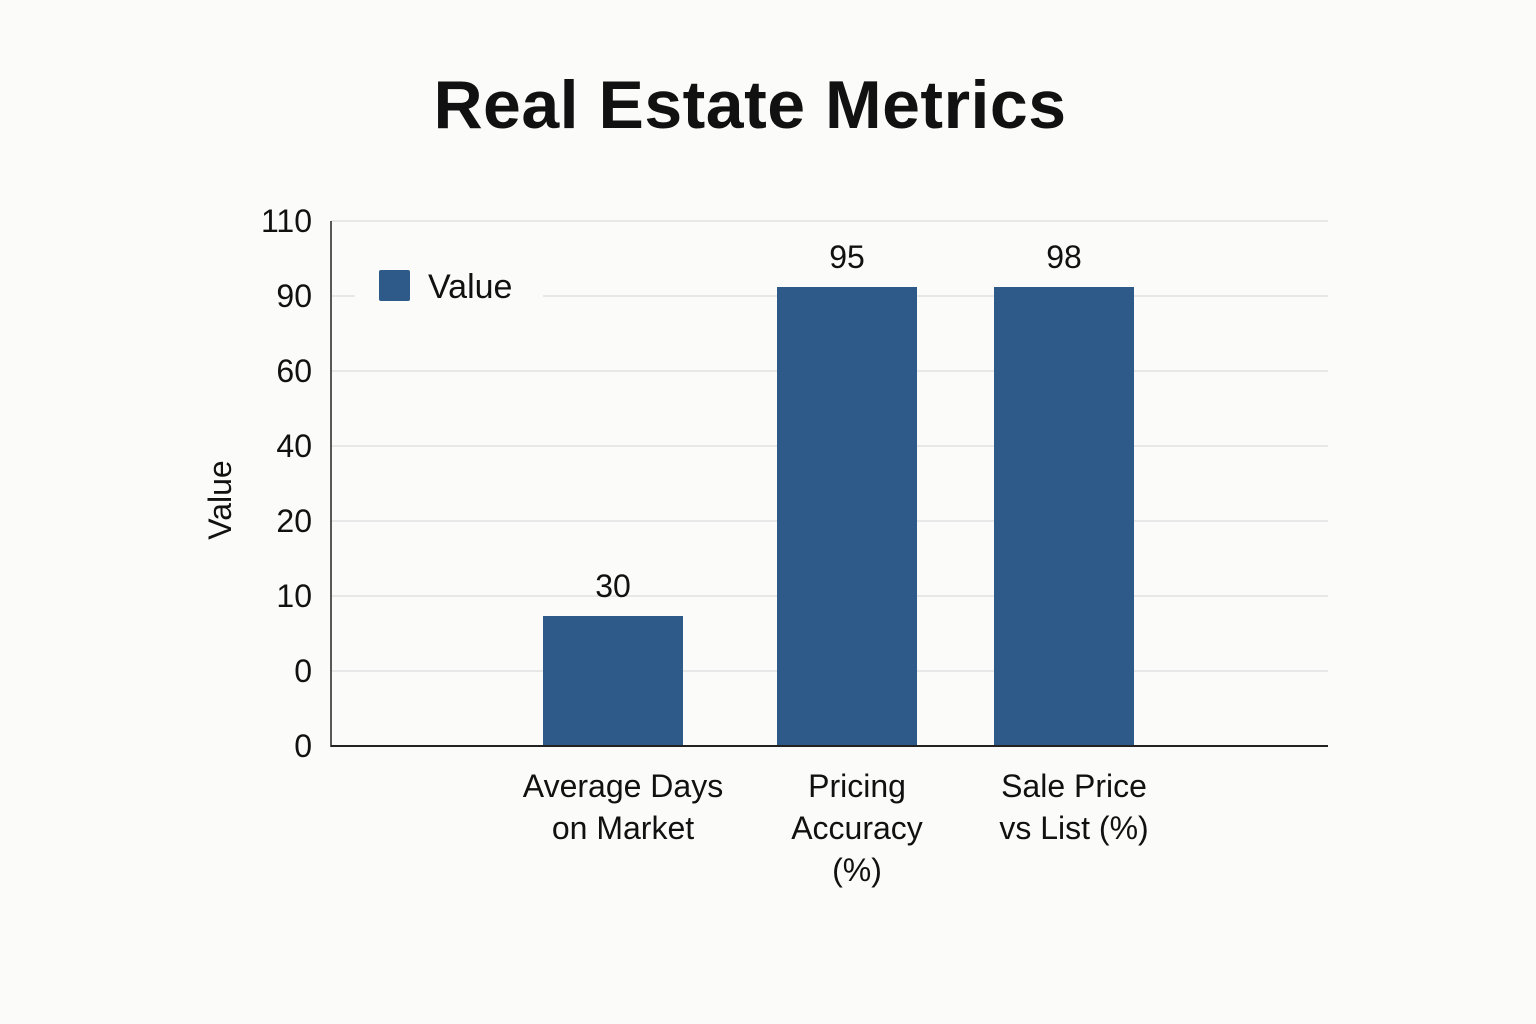 Image resolution: width=1536 pixels, height=1024 pixels. What do you see at coordinates (286, 221) in the screenshot?
I see `y-tick-label: 110` at bounding box center [286, 221].